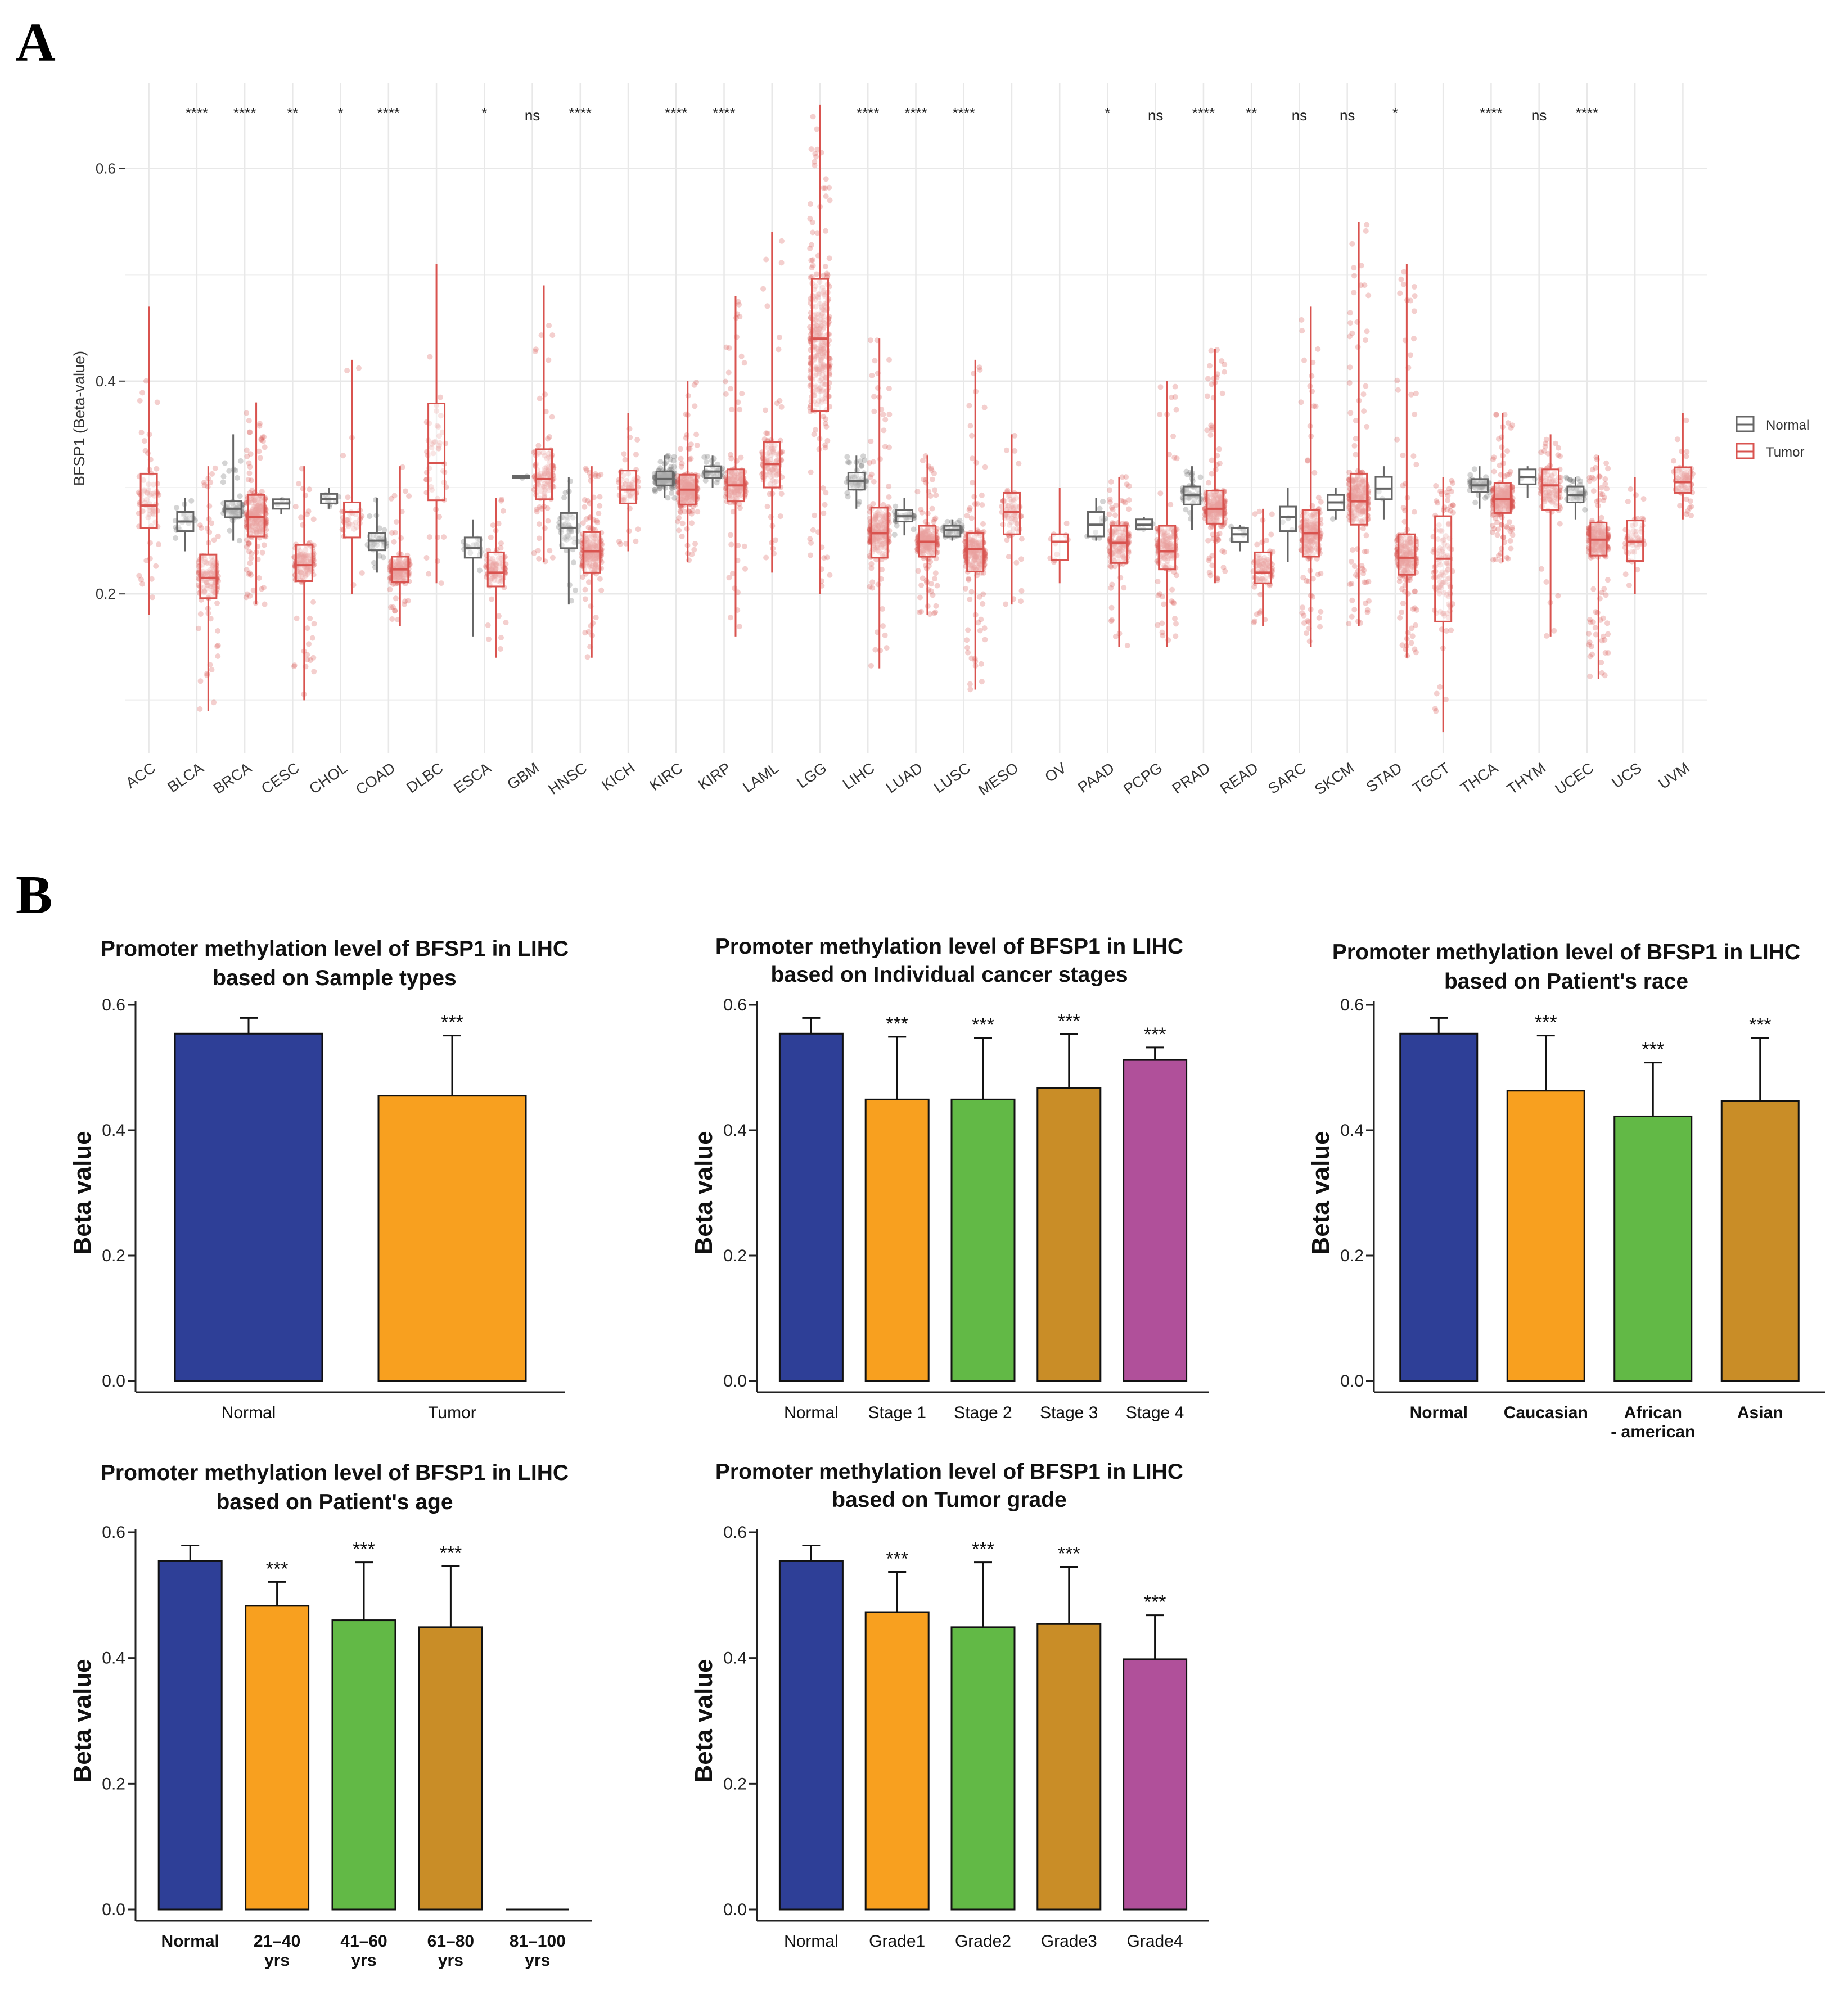 The image size is (1848, 1995). What do you see at coordinates (383, 451) in the screenshot?
I see `category-coad: ****COAD` at bounding box center [383, 451].